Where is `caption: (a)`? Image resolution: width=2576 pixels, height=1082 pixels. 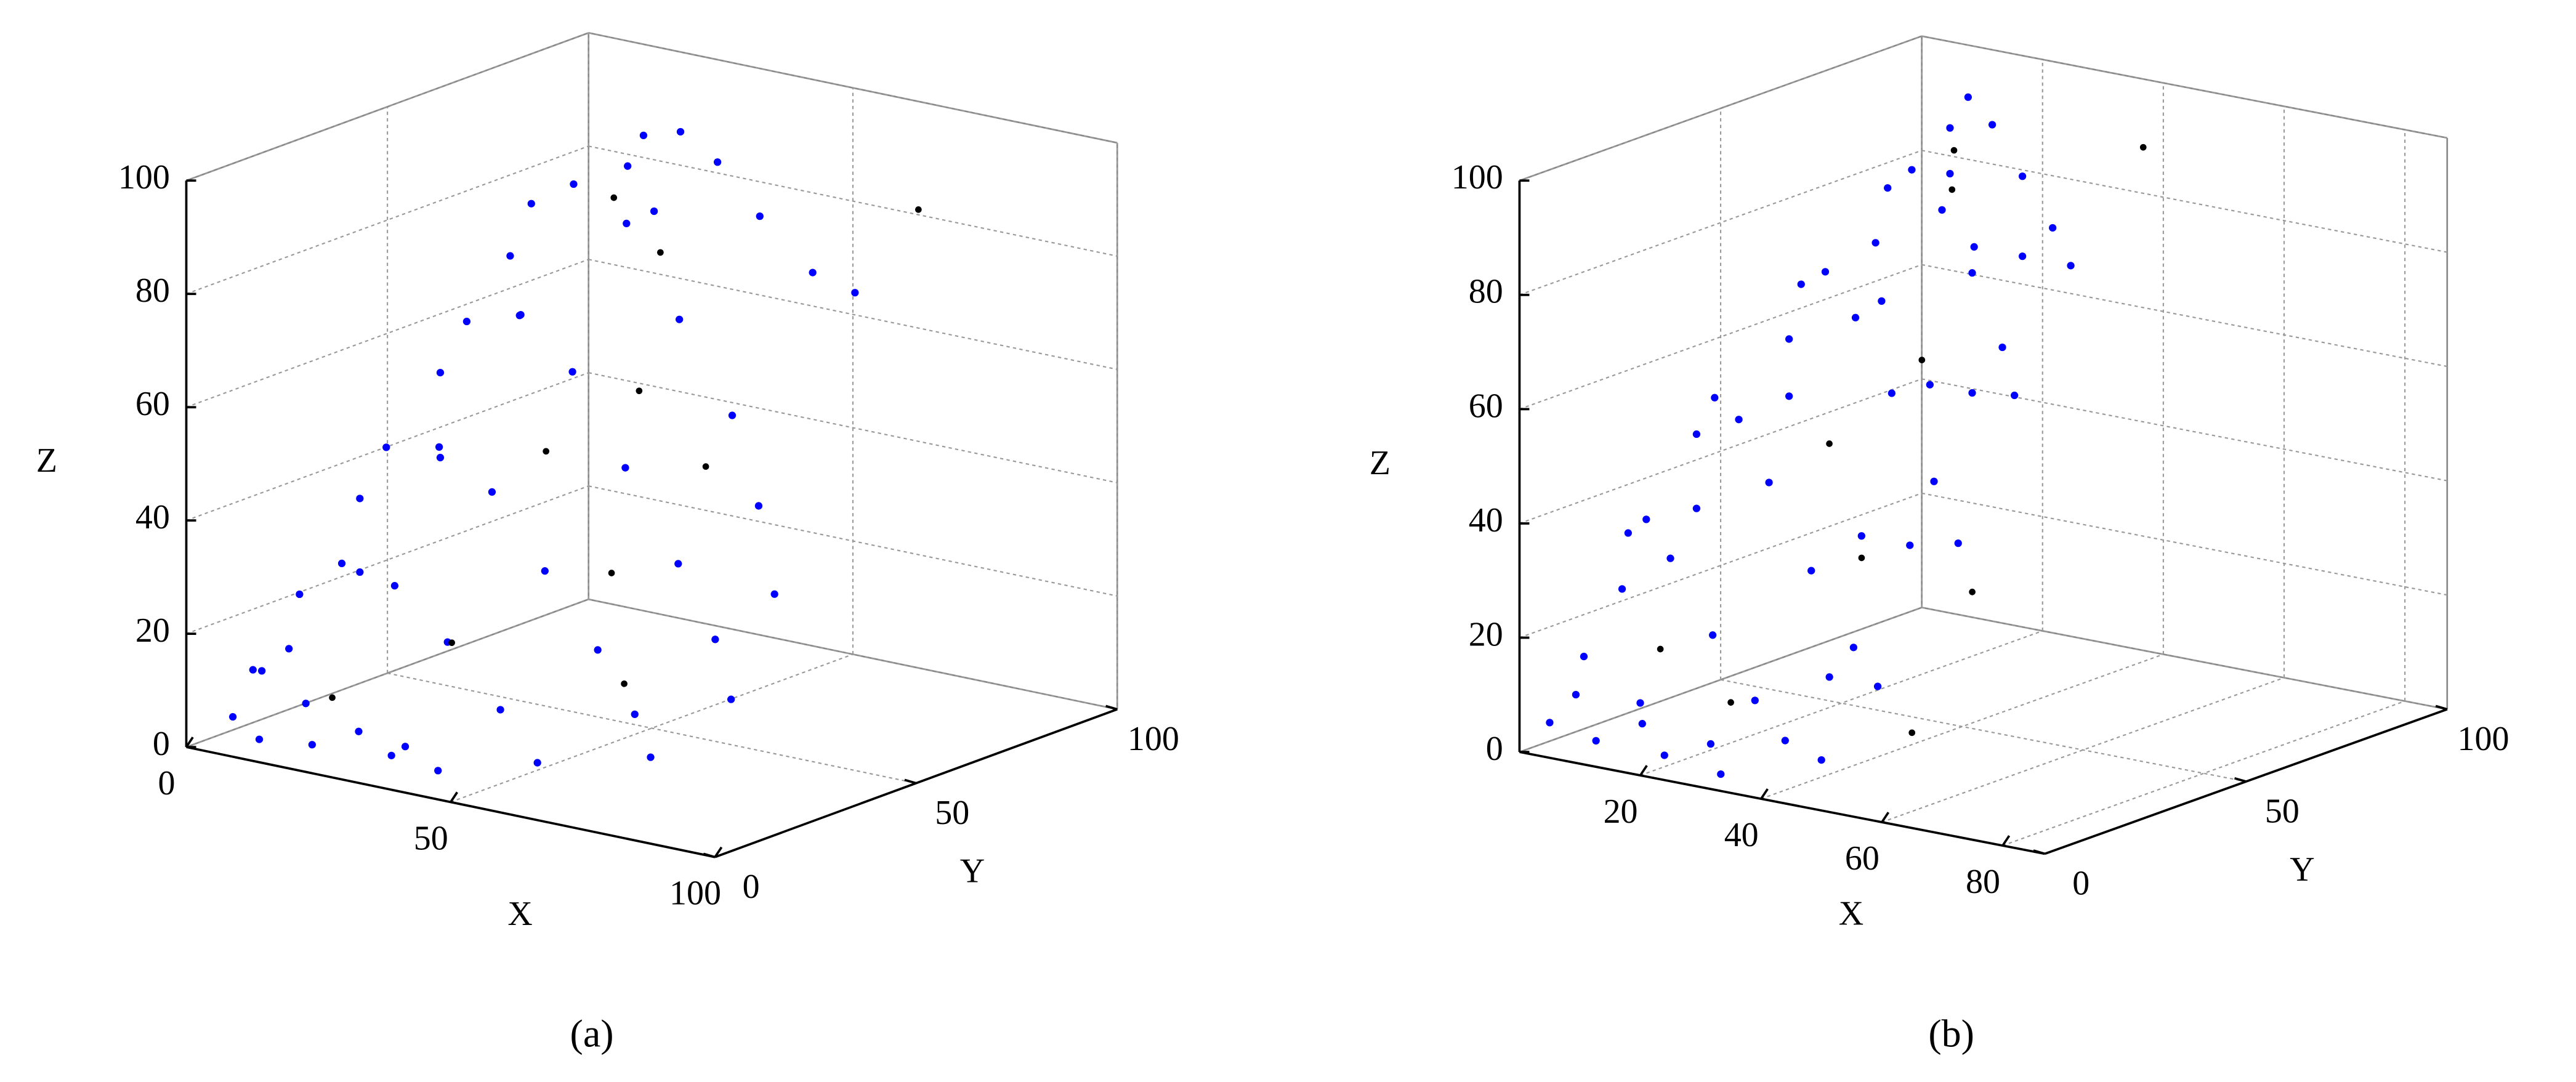
caption: (a) is located at coordinates (592, 1034).